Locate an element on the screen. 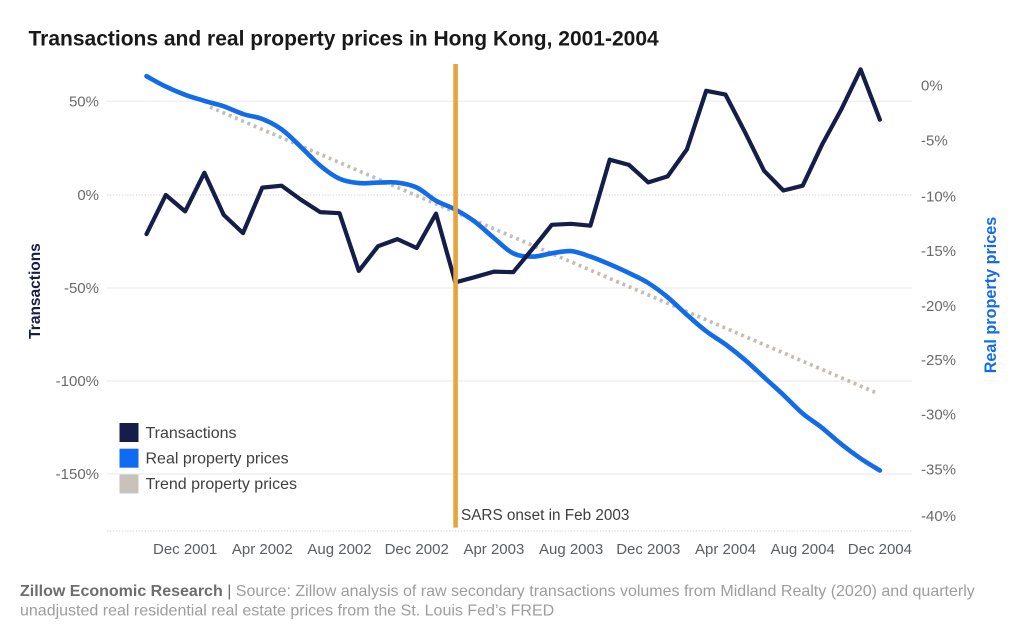 The width and height of the screenshot is (1024, 640). svg-text: -20% is located at coordinates (938, 306).